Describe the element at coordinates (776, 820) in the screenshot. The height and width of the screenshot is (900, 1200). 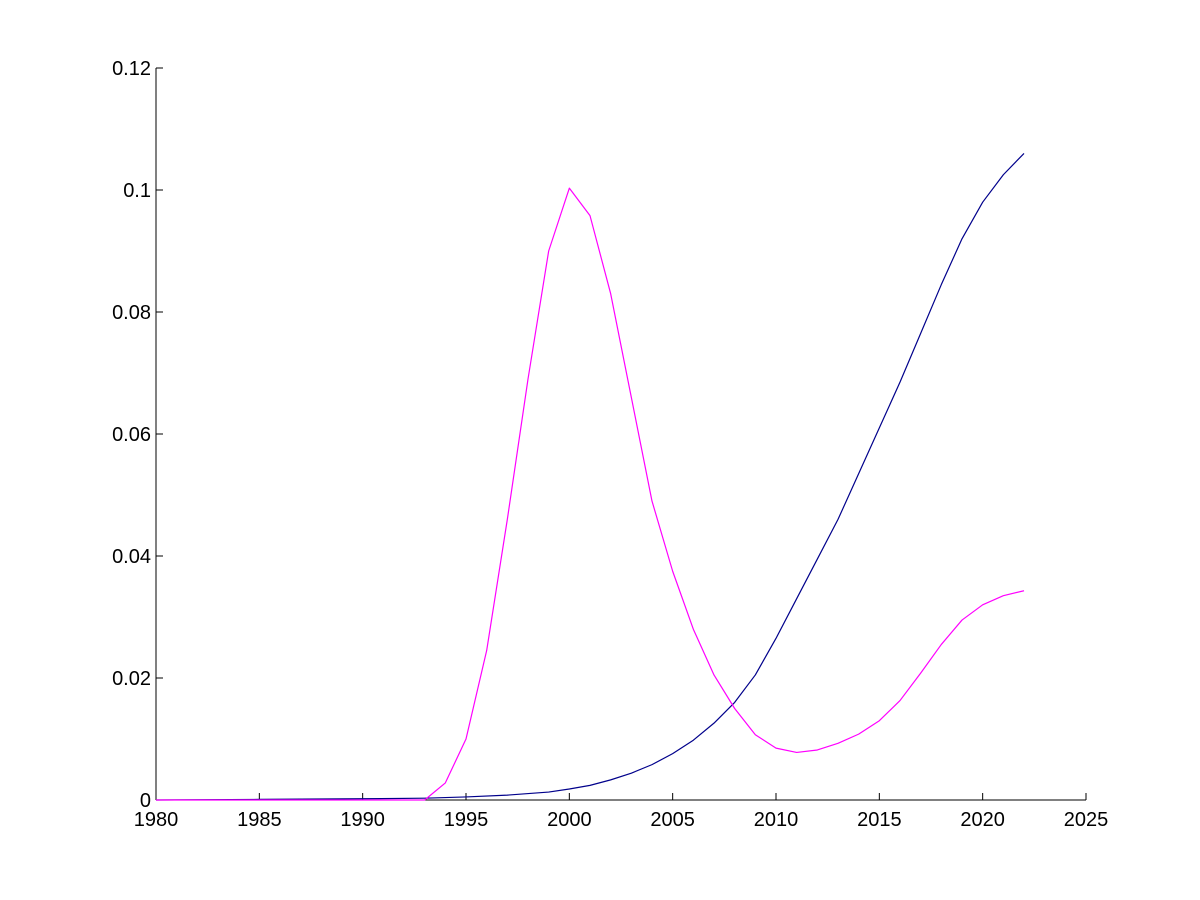
I see `x-tick-label: 2010` at that location.